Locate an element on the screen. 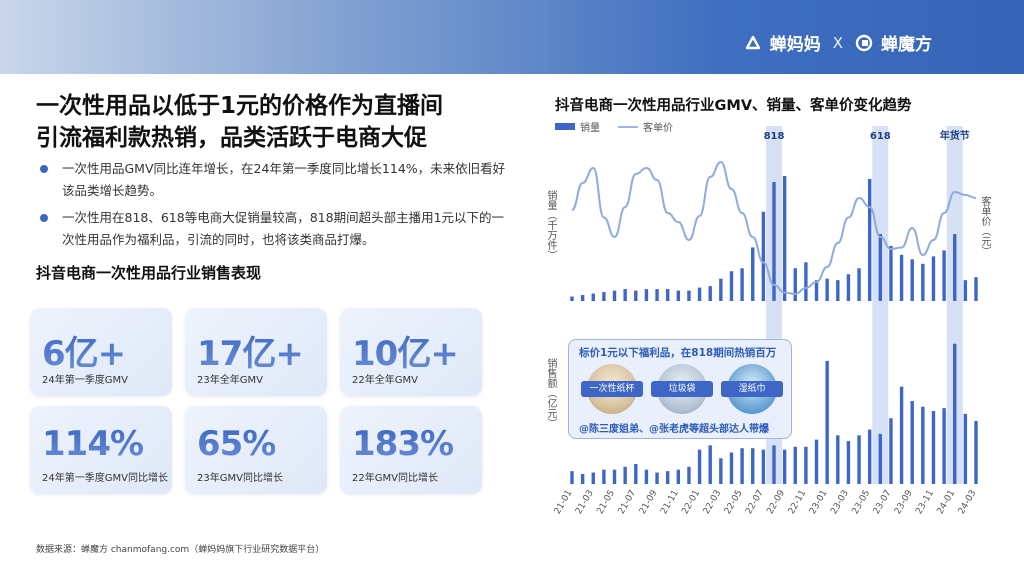 The width and height of the screenshot is (1024, 576). brand-separator: X is located at coordinates (837, 42).